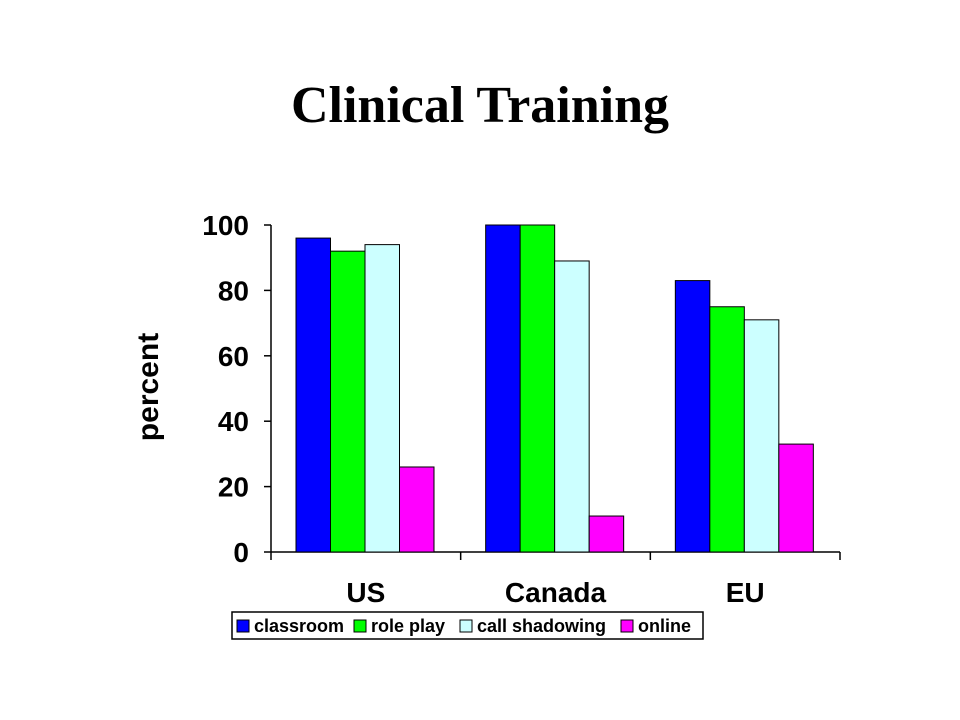 Image resolution: width=960 pixels, height=720 pixels. Describe the element at coordinates (233, 356) in the screenshot. I see `y-tick-label: 60` at that location.